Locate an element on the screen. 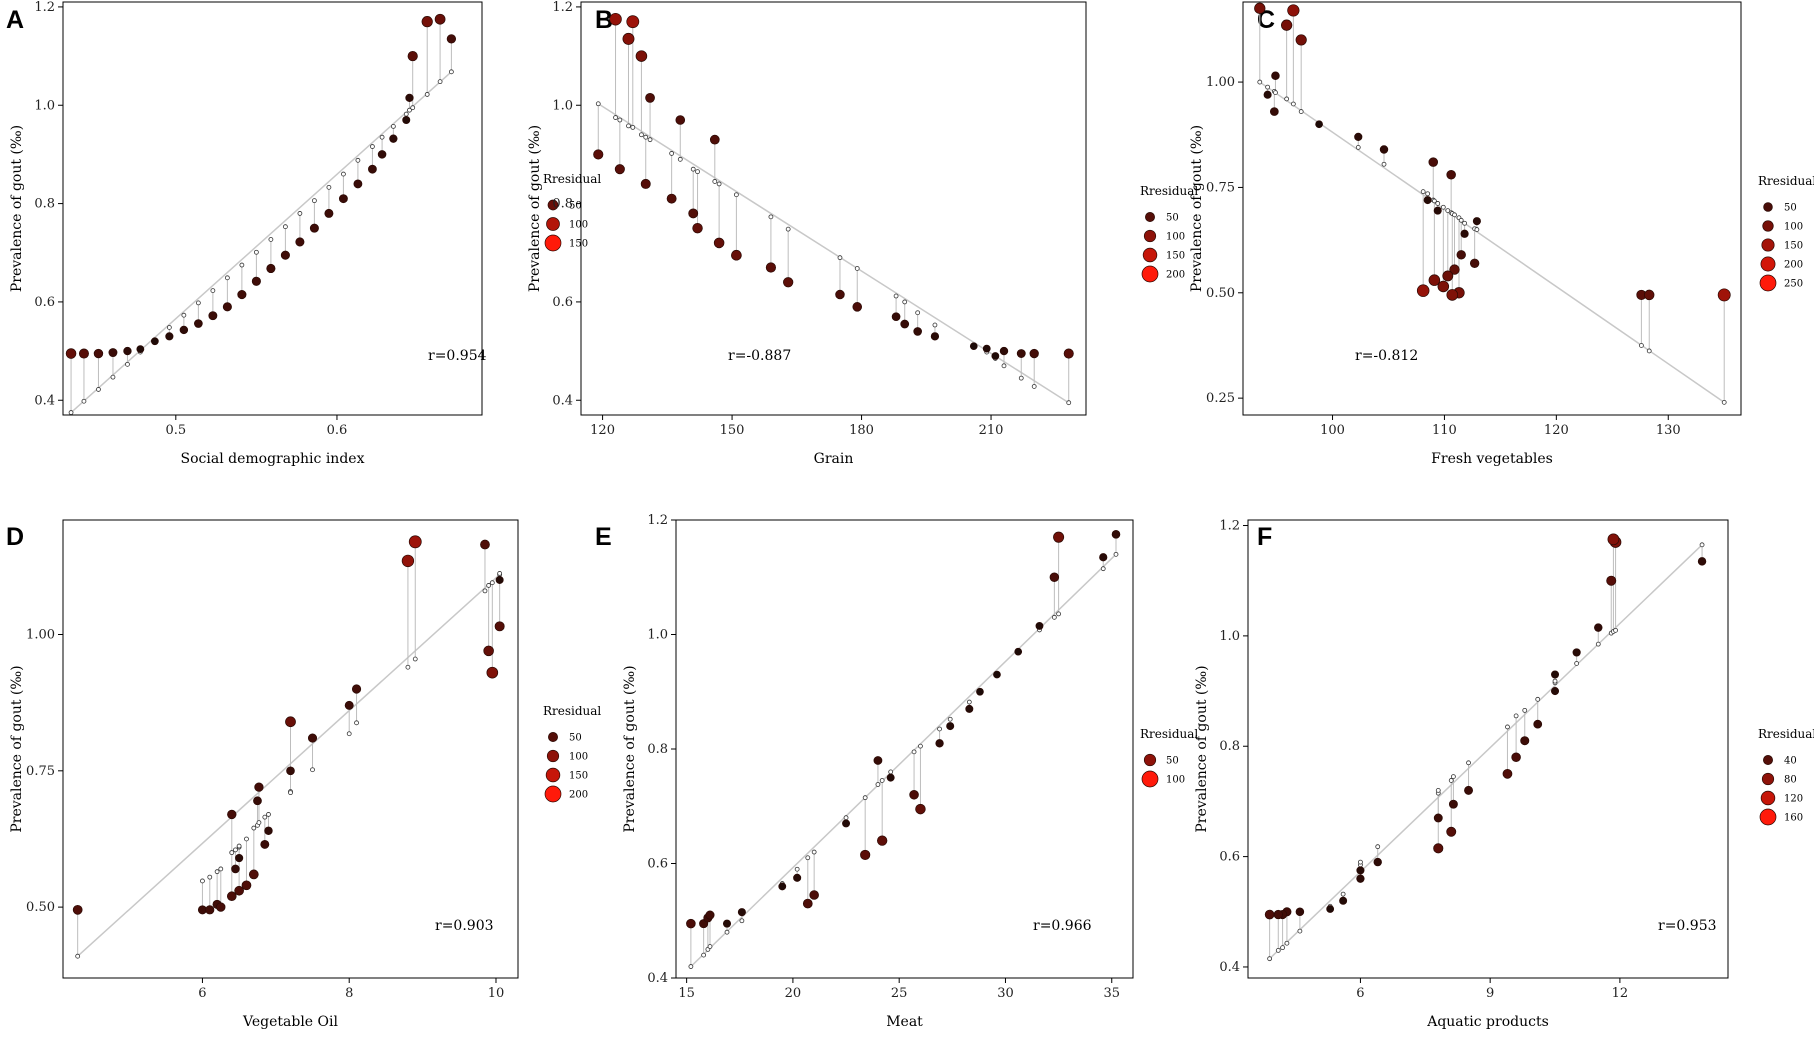  x-tick-label: 180 is located at coordinates (861, 430).